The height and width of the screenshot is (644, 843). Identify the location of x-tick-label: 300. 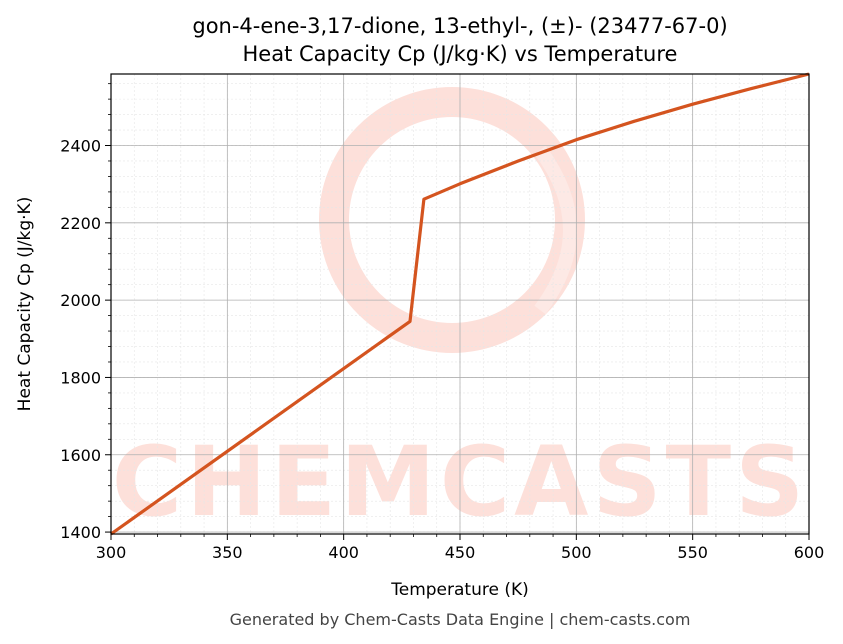
(111, 552).